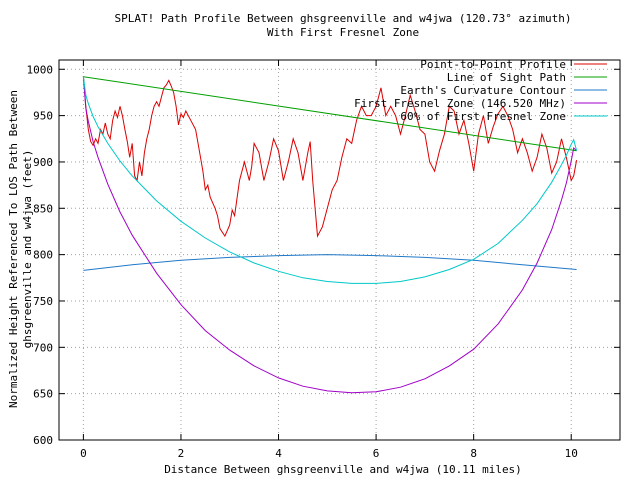 This screenshot has width=640, height=480. What do you see at coordinates (43, 347) in the screenshot?
I see `y-tick-label: 700` at bounding box center [43, 347].